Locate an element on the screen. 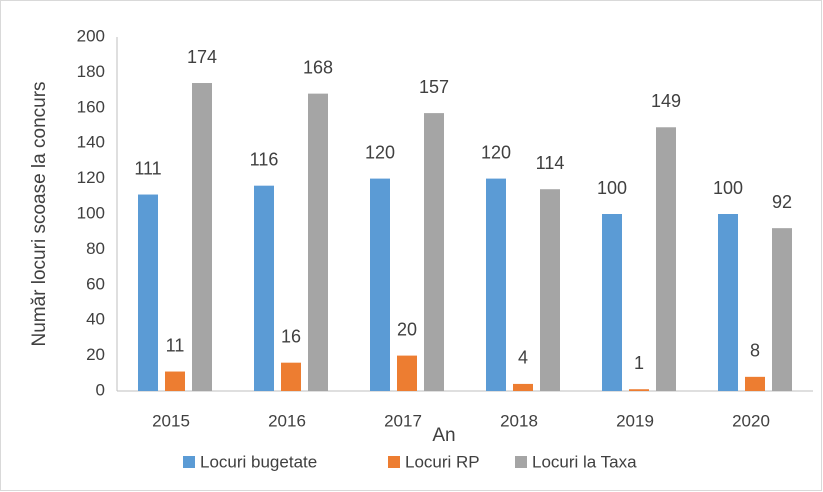 The height and width of the screenshot is (492, 823). x-tick-label: 2019 is located at coordinates (635, 420).